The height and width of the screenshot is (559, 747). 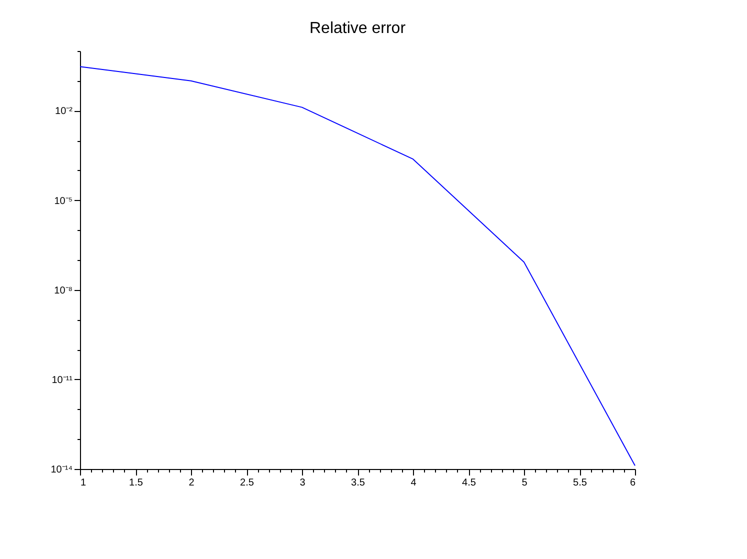 I want to click on x-tick-label: 1.5, so click(x=136, y=483).